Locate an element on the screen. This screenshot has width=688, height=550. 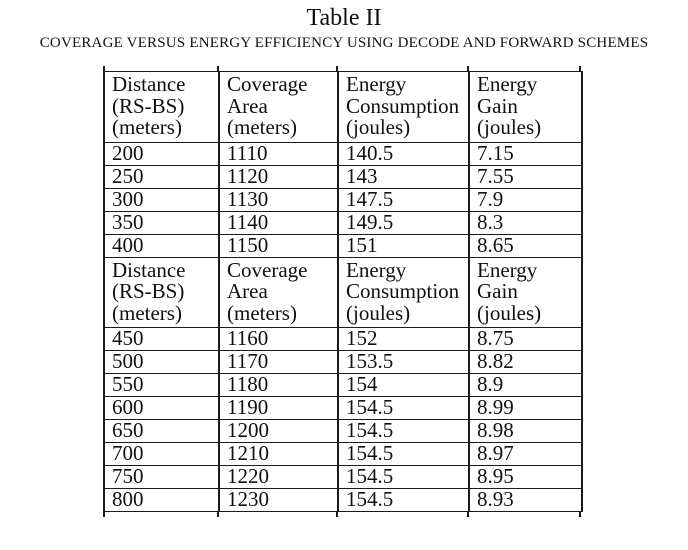
cell-energy-consumption: 153.5 is located at coordinates (403, 362).